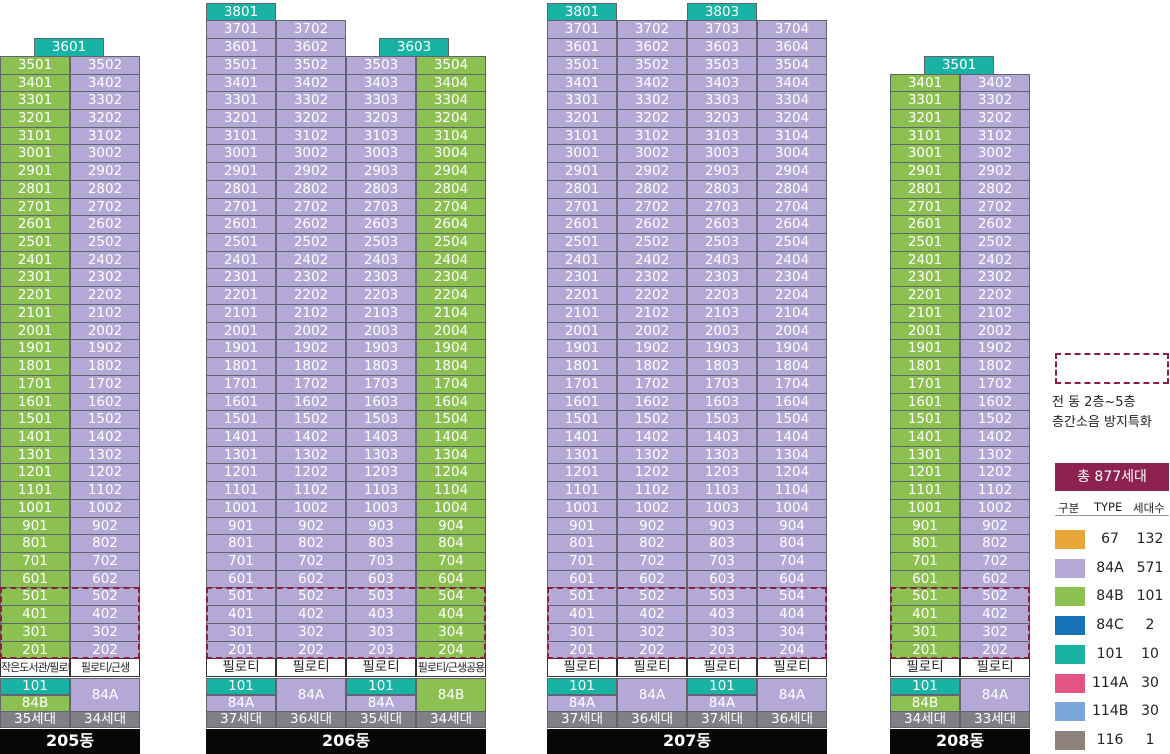 The image size is (1170, 754). I want to click on unit-cell: 1102, so click(105, 490).